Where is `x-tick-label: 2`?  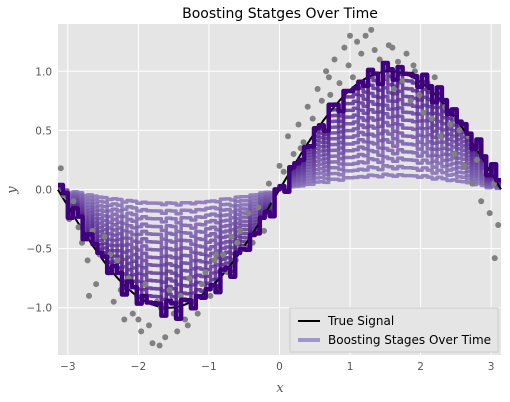
x-tick-label: 2 is located at coordinates (420, 367).